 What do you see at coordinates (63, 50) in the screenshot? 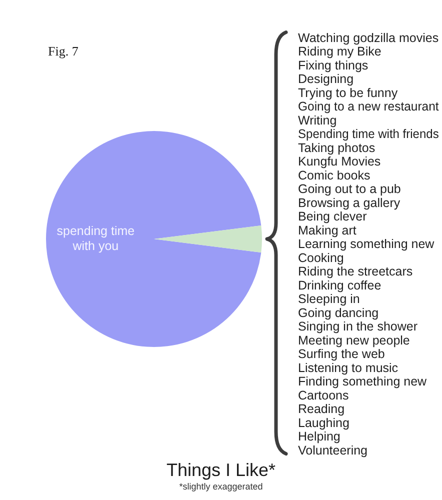
I see `caption: Fig. 7` at bounding box center [63, 50].